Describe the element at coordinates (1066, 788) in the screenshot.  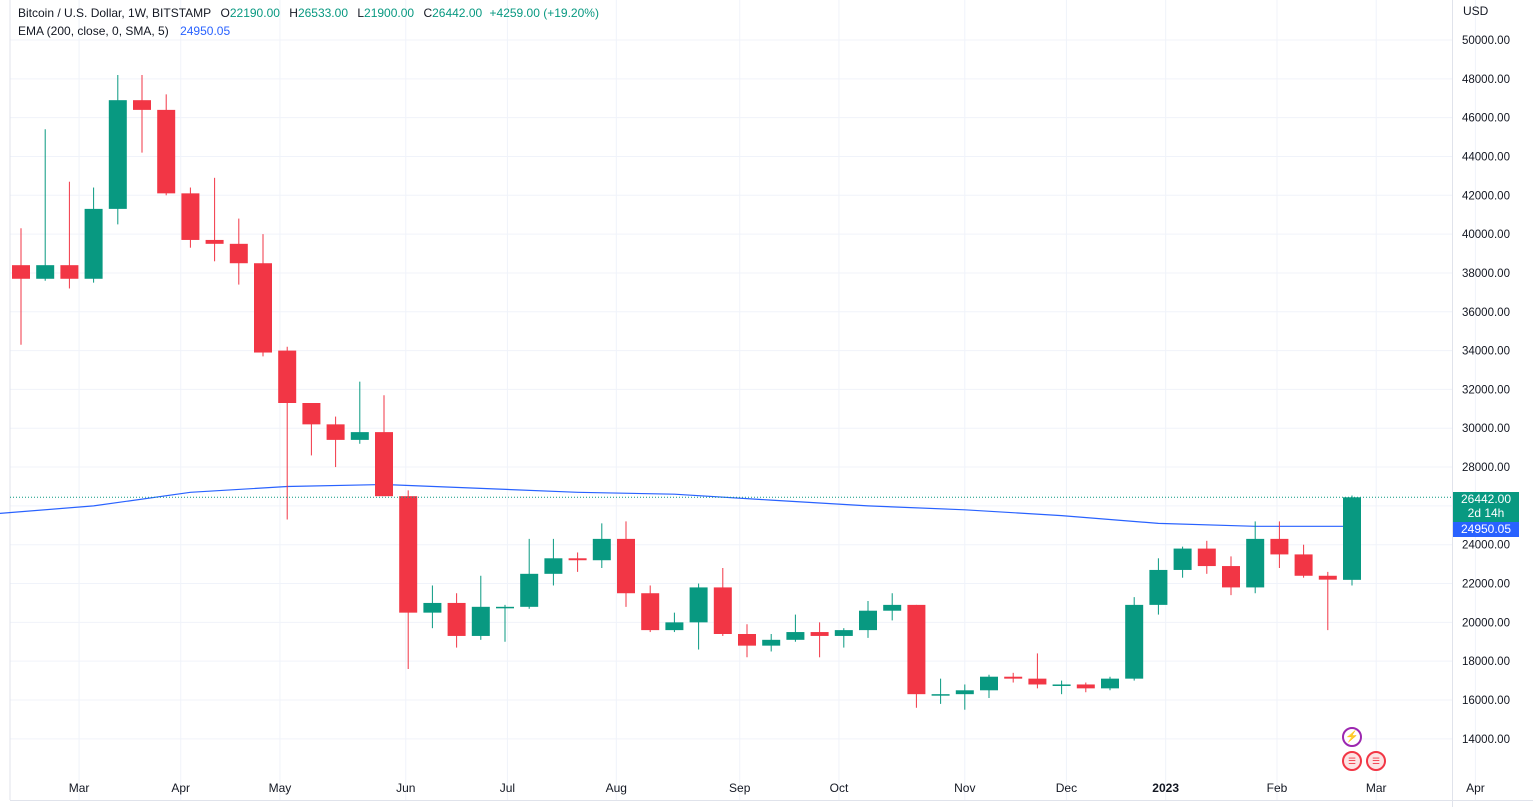
I see `x-tick-label: Dec` at that location.